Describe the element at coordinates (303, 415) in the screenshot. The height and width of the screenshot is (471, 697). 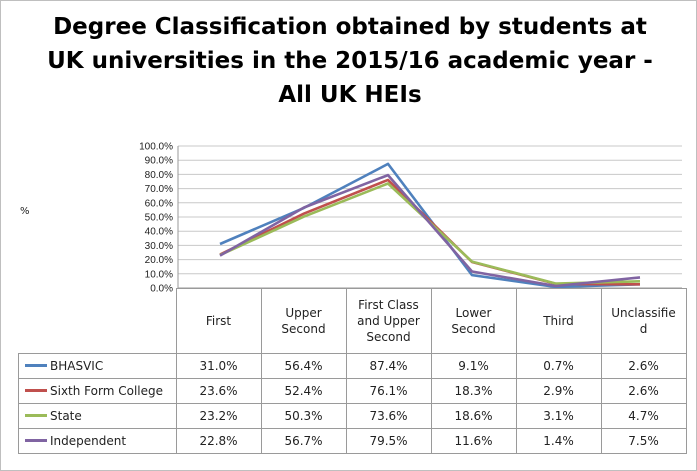
I see `value-cell: 50.3%` at that location.